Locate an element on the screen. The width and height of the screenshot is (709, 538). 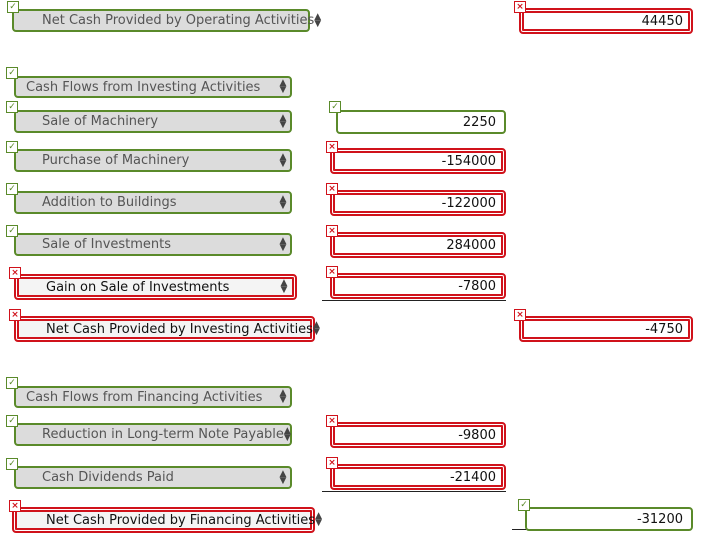
purchase-of-machinery-select: Purchase of Machinery ▲ ▼ is located at coordinates (153, 160).